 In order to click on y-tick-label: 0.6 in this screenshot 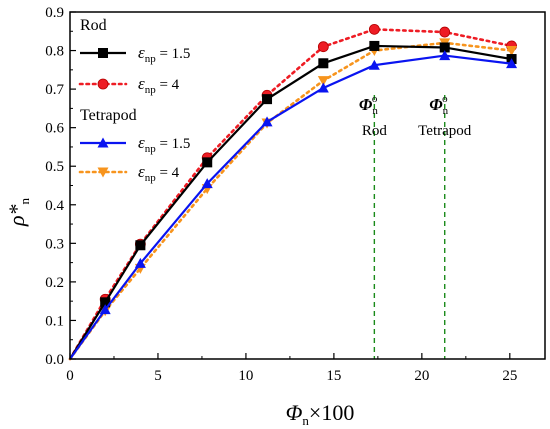, I will do `click(54, 129)`.